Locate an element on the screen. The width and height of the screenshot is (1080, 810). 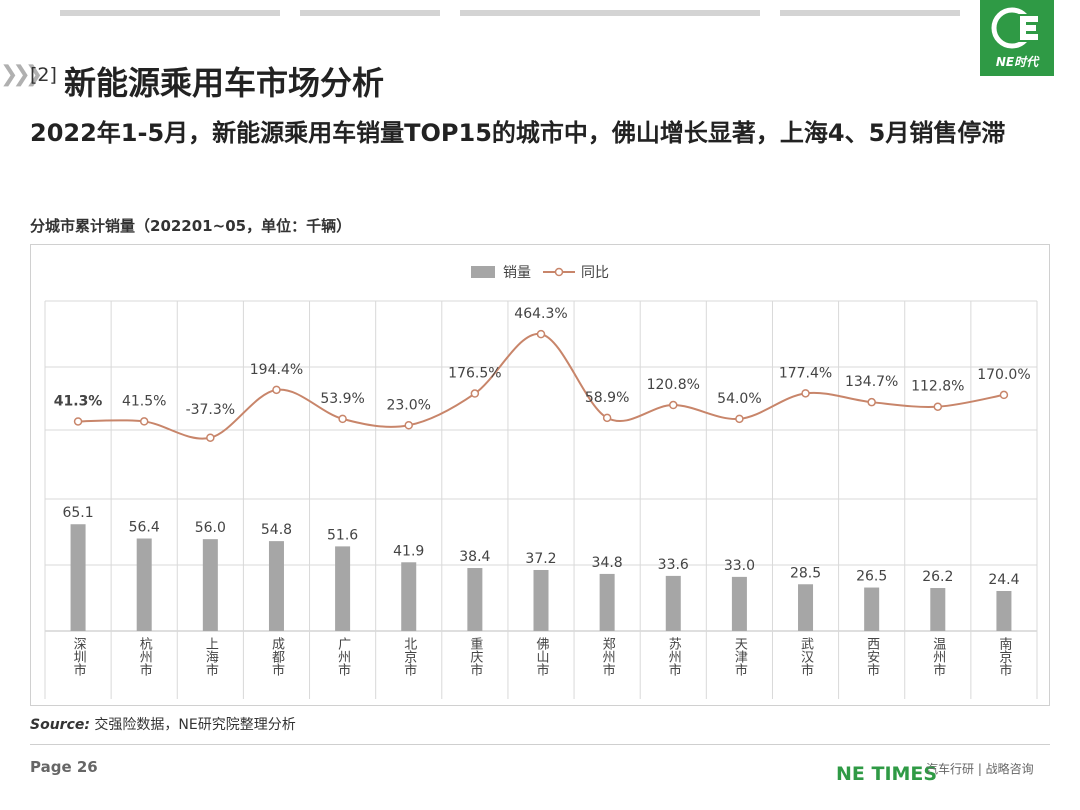
ne-times-logo: NE时代 is located at coordinates (1017, 38).